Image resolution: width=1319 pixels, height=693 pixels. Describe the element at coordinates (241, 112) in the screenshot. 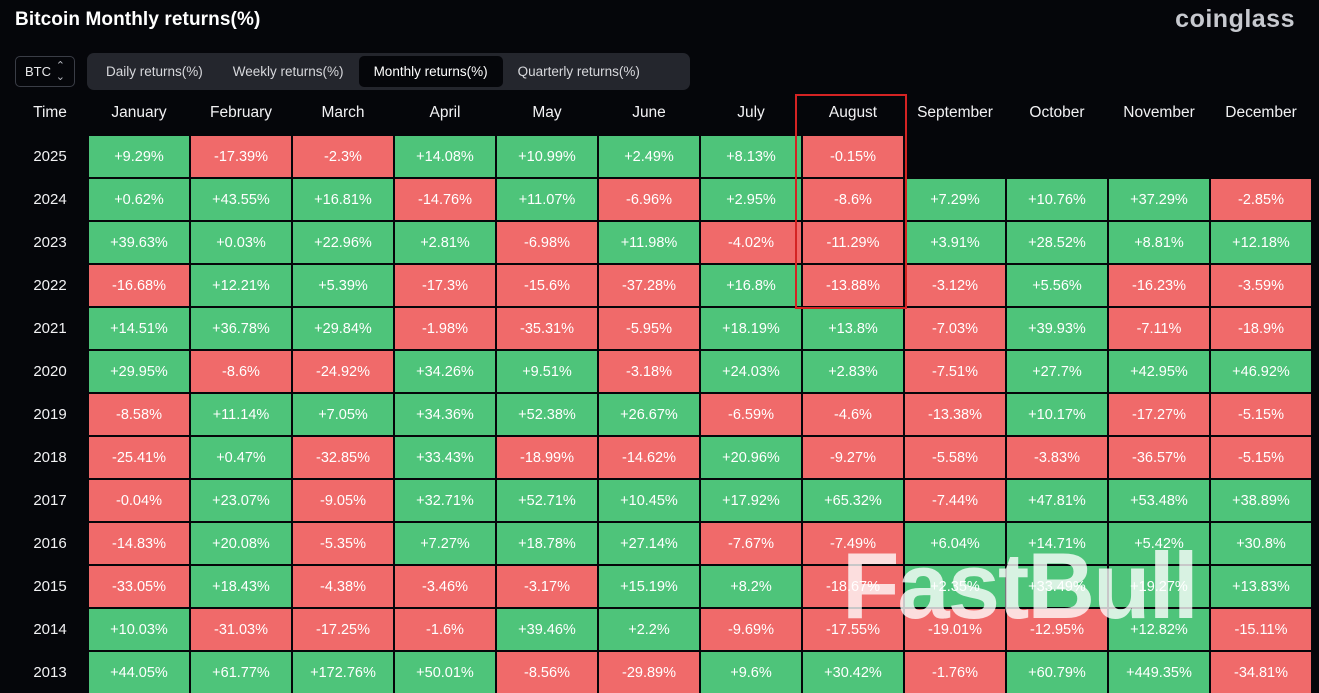

I see `month-header-february: February` at that location.